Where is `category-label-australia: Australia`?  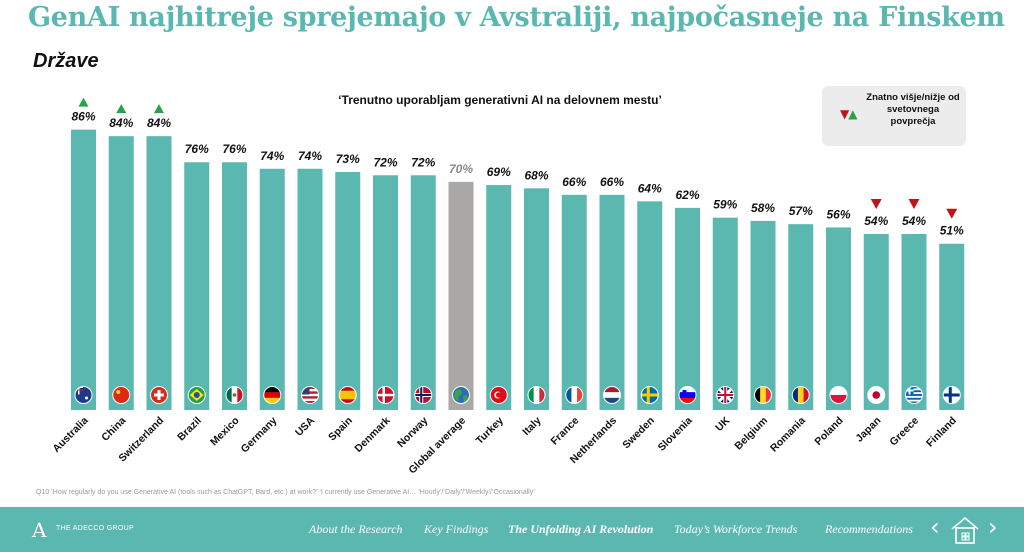
category-label-australia: Australia is located at coordinates (70, 435).